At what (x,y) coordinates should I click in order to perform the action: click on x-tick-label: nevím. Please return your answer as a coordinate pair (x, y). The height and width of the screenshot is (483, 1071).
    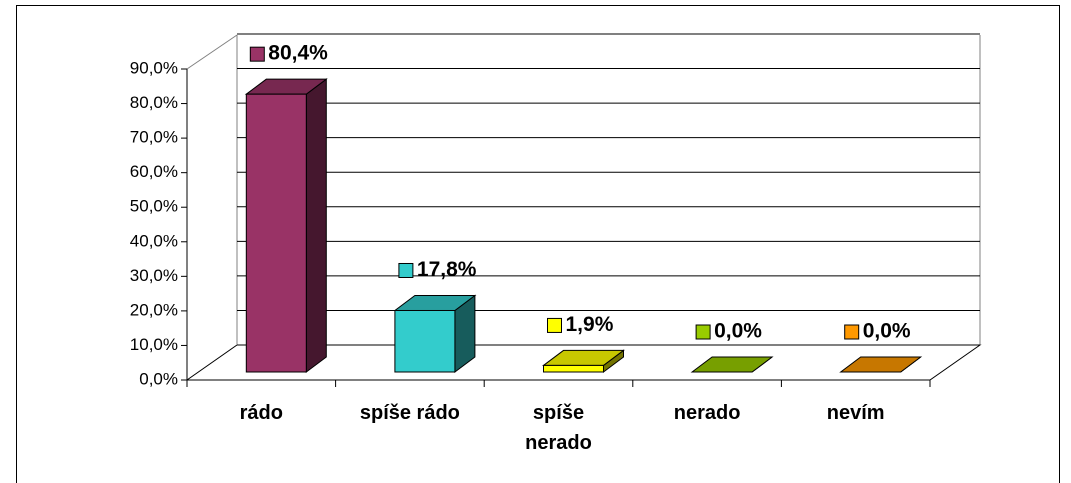
    Looking at the image, I should click on (855, 413).